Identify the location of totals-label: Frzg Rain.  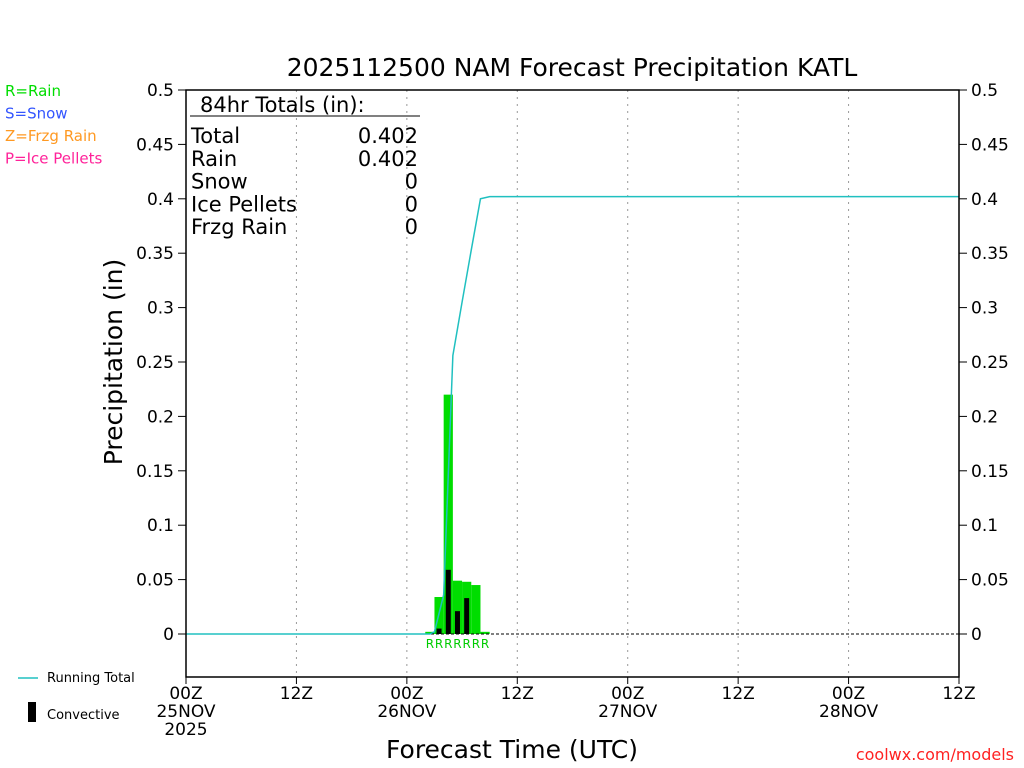
(239, 227).